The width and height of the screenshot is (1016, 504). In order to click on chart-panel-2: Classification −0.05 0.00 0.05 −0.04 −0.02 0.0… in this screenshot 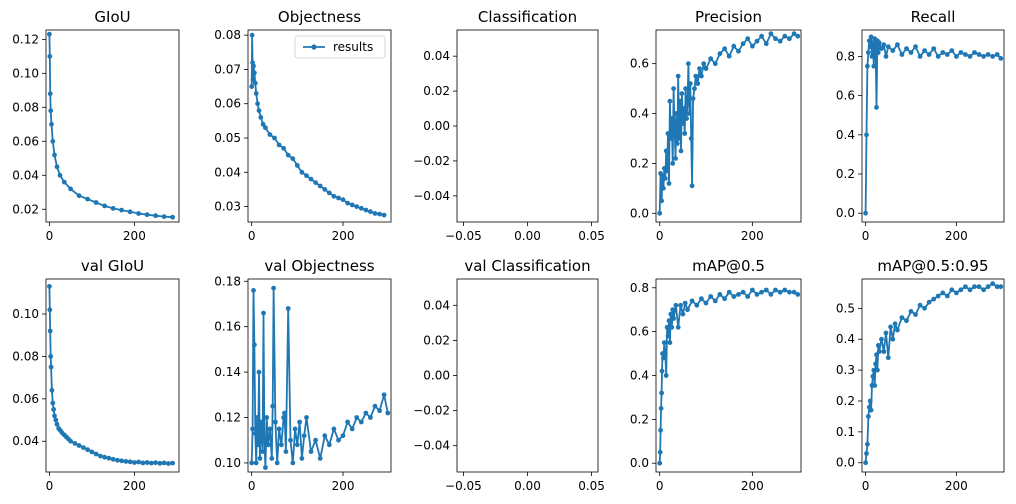, I will do `click(509, 125)`.